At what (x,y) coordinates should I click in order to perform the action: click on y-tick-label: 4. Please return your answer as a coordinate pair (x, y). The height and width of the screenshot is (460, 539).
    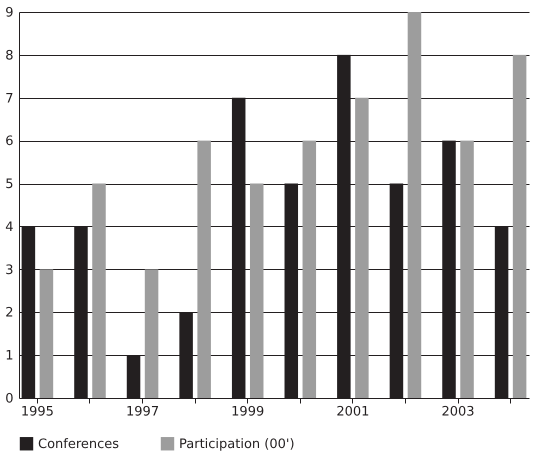
    Looking at the image, I should click on (9, 227).